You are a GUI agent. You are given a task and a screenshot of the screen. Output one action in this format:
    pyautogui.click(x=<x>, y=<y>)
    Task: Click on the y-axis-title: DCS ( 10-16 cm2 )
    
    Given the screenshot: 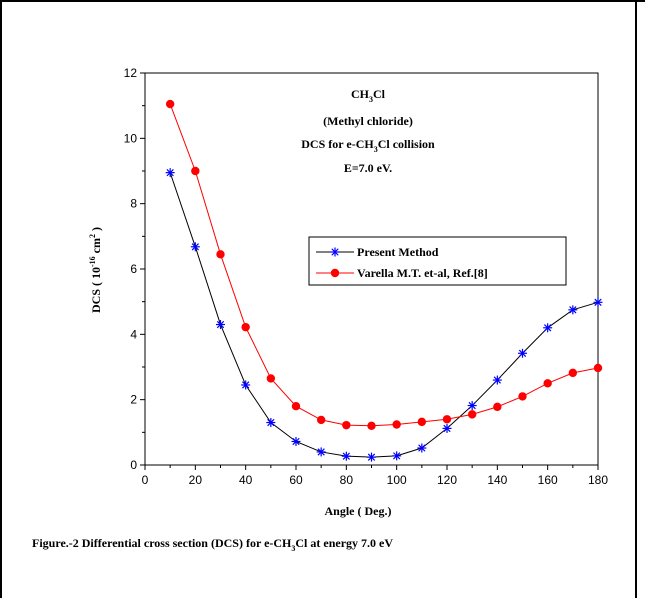 What is the action you would take?
    pyautogui.click(x=95, y=270)
    